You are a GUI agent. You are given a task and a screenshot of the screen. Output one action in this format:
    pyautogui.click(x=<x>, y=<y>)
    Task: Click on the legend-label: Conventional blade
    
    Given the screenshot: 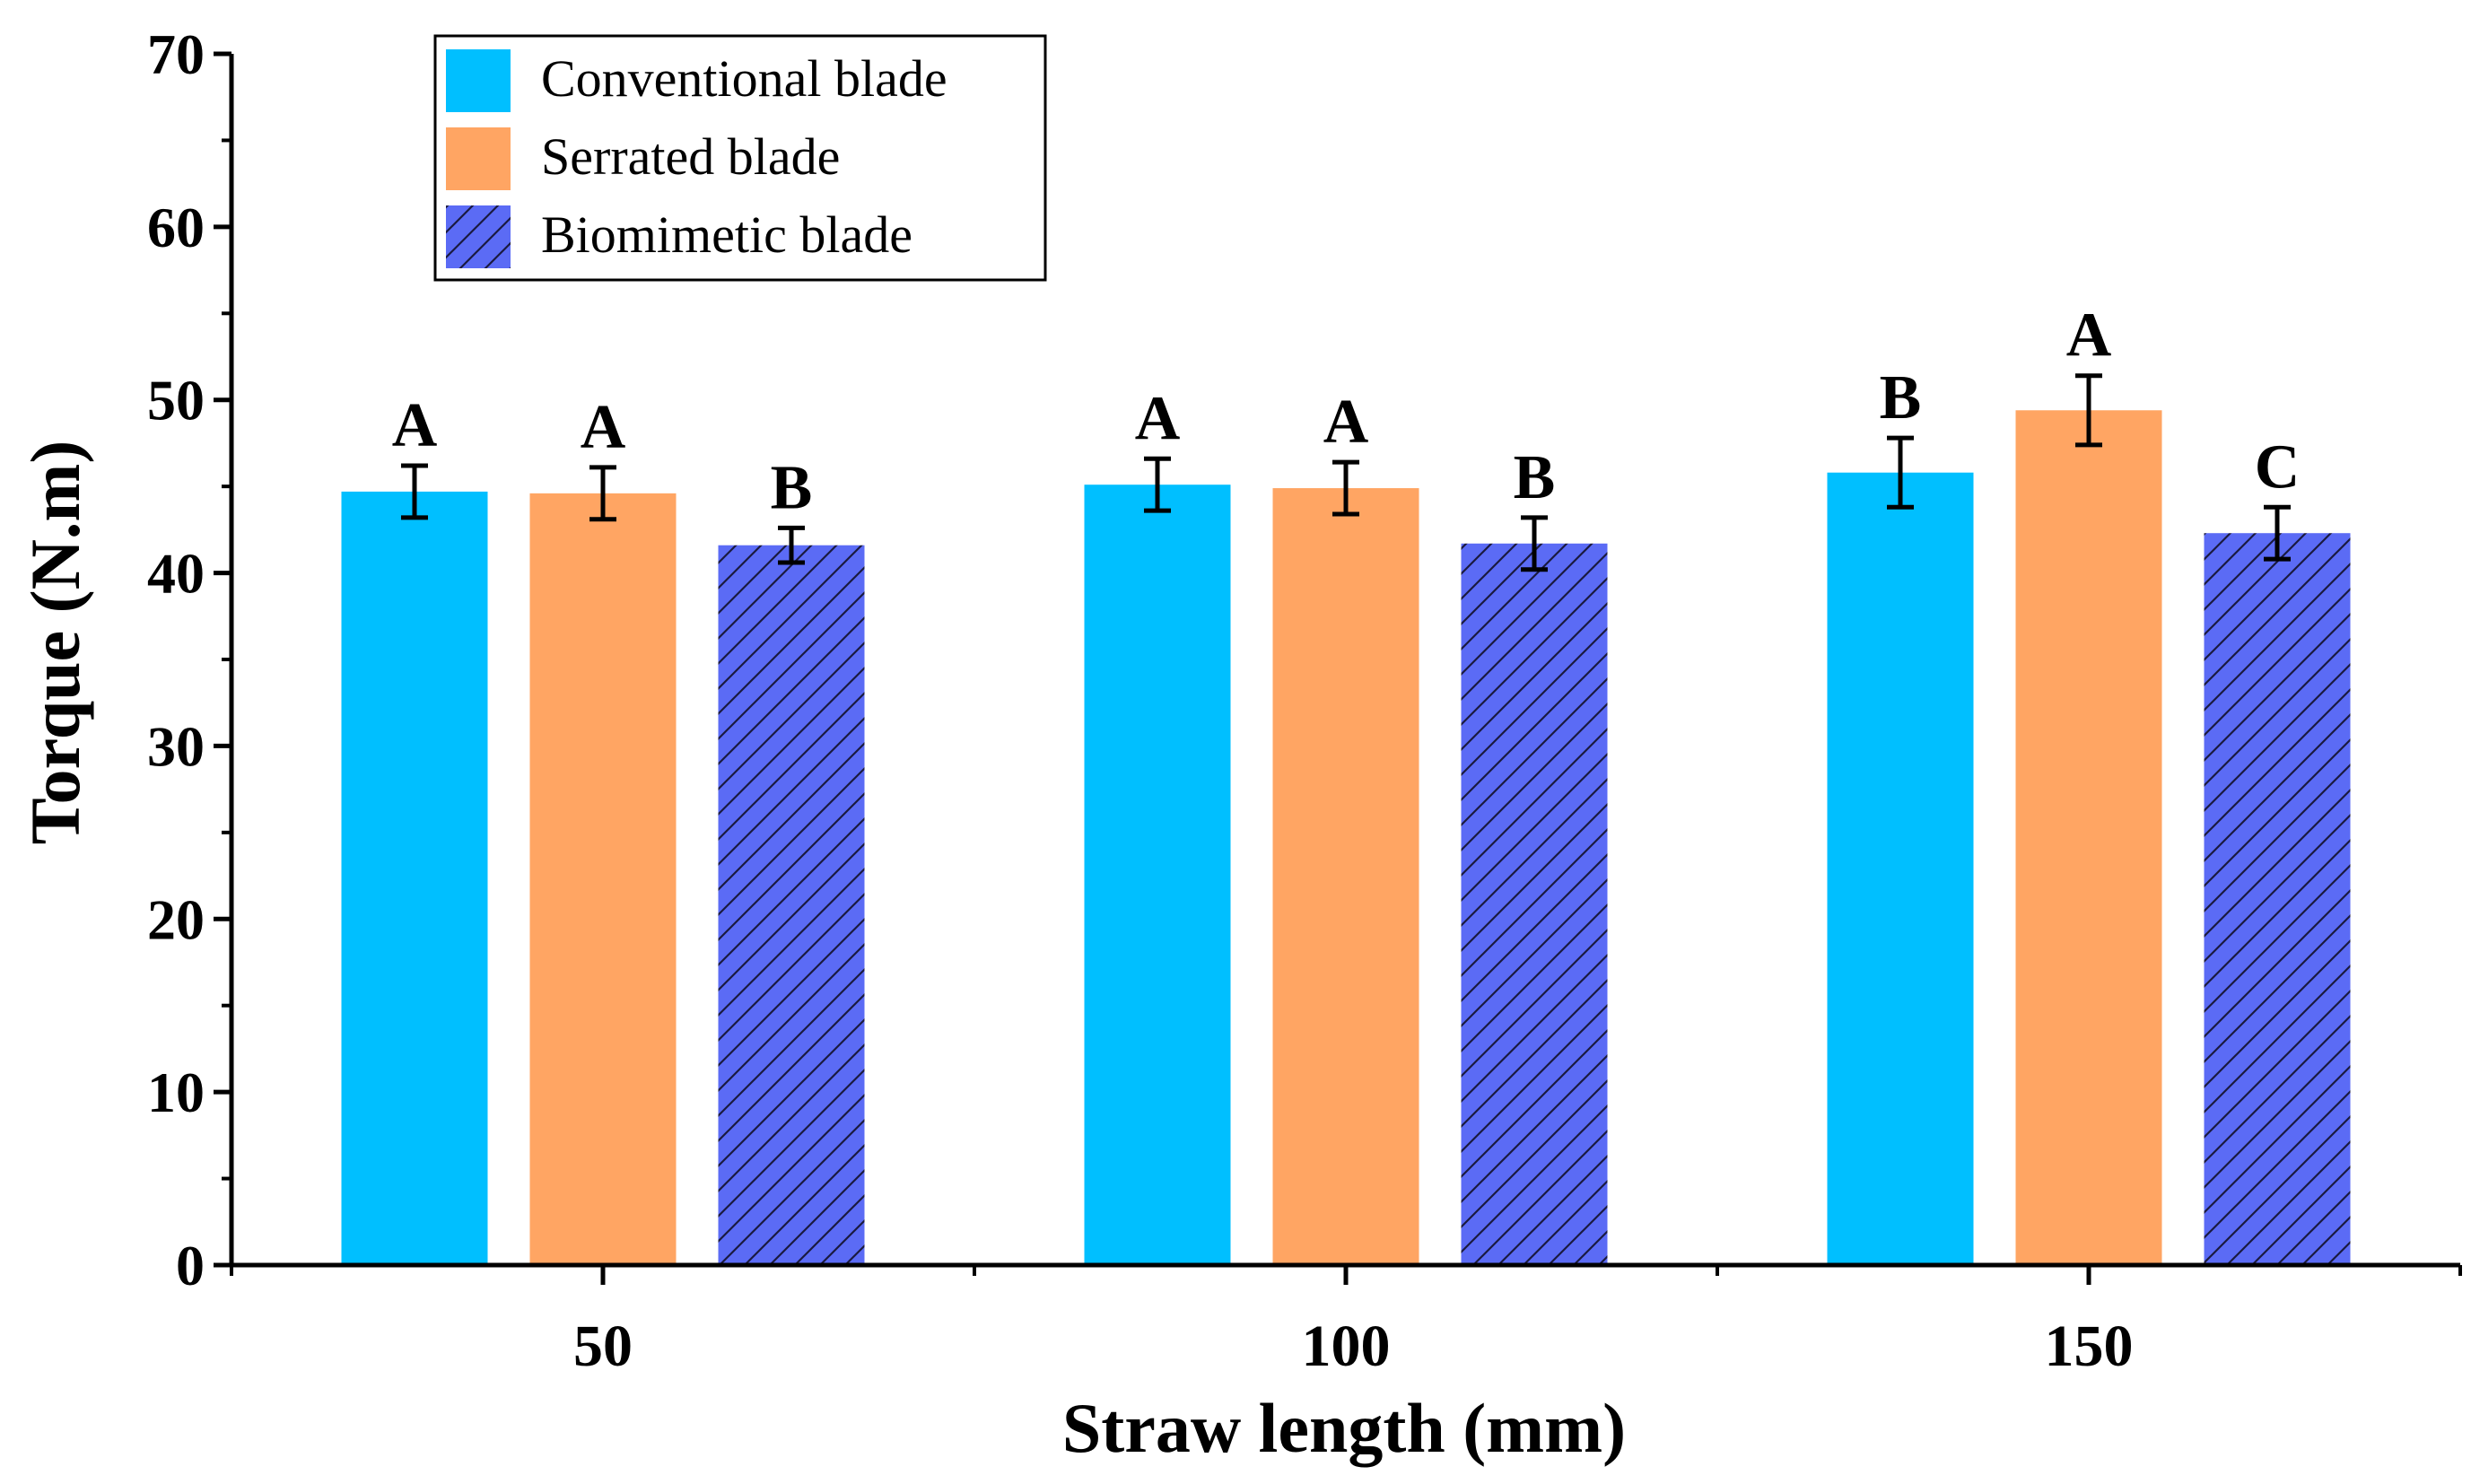 What is the action you would take?
    pyautogui.click(x=744, y=78)
    